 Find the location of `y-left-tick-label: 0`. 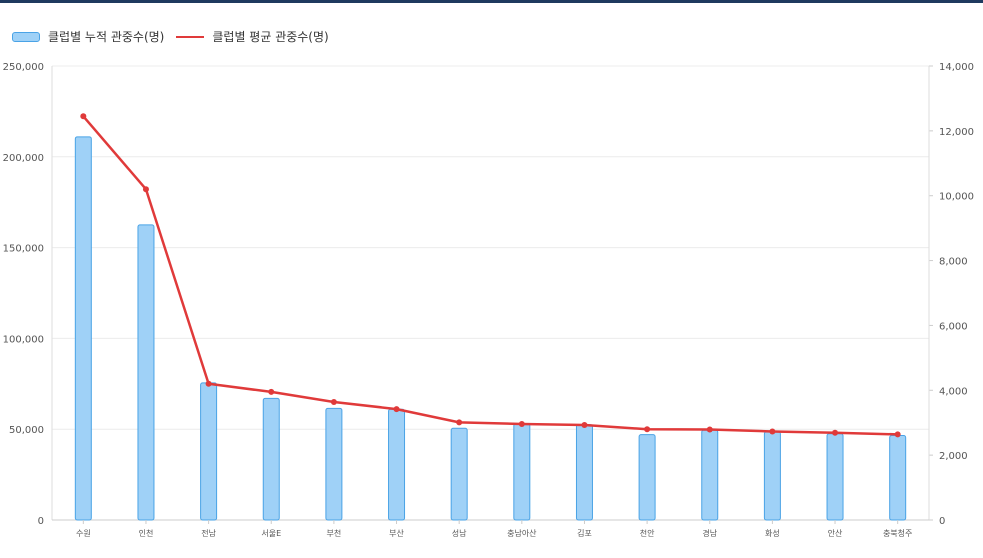

y-left-tick-label: 0 is located at coordinates (41, 521).